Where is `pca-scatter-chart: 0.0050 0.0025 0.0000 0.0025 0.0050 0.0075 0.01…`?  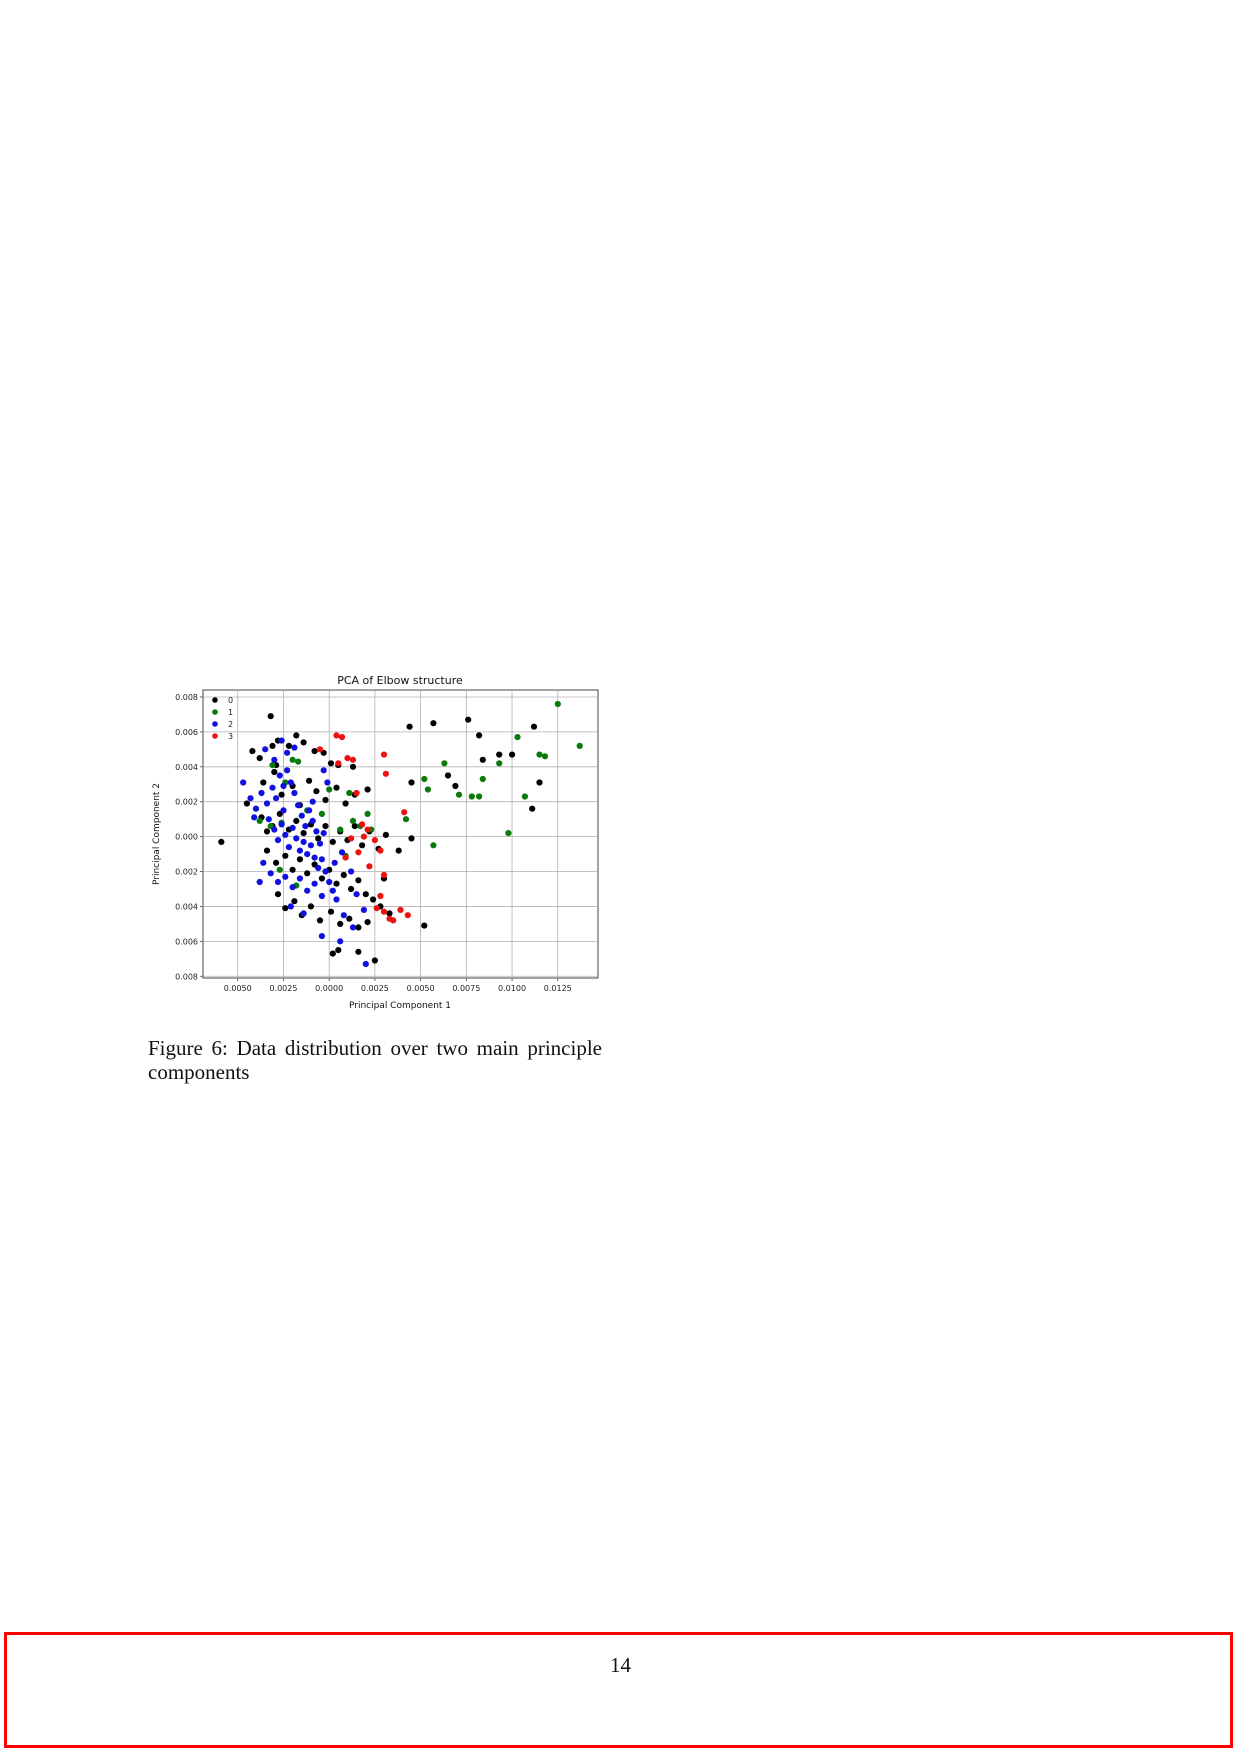 pca-scatter-chart: 0.0050 0.0025 0.0000 0.0025 0.0050 0.0075 0.01… is located at coordinates (375, 842).